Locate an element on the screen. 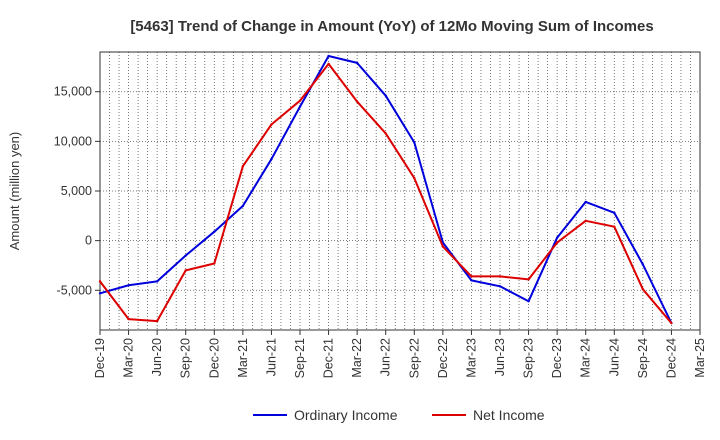 The image size is (720, 440). x-tick-label: Dec-22 is located at coordinates (443, 358).